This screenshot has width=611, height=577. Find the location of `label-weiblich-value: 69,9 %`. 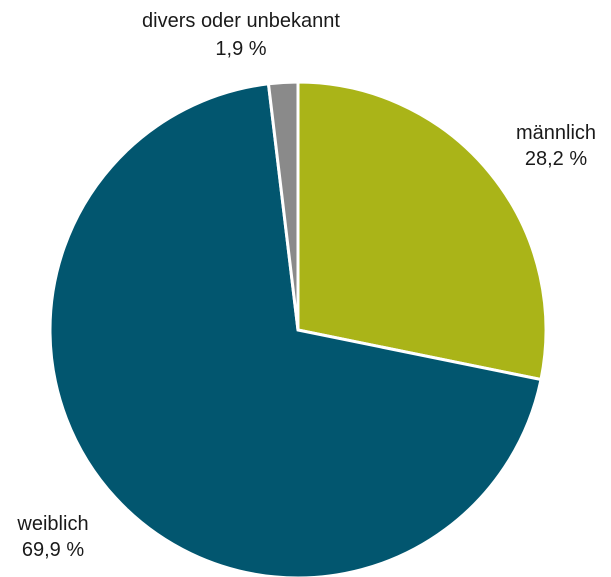

label-weiblich-value: 69,9 % is located at coordinates (53, 550).